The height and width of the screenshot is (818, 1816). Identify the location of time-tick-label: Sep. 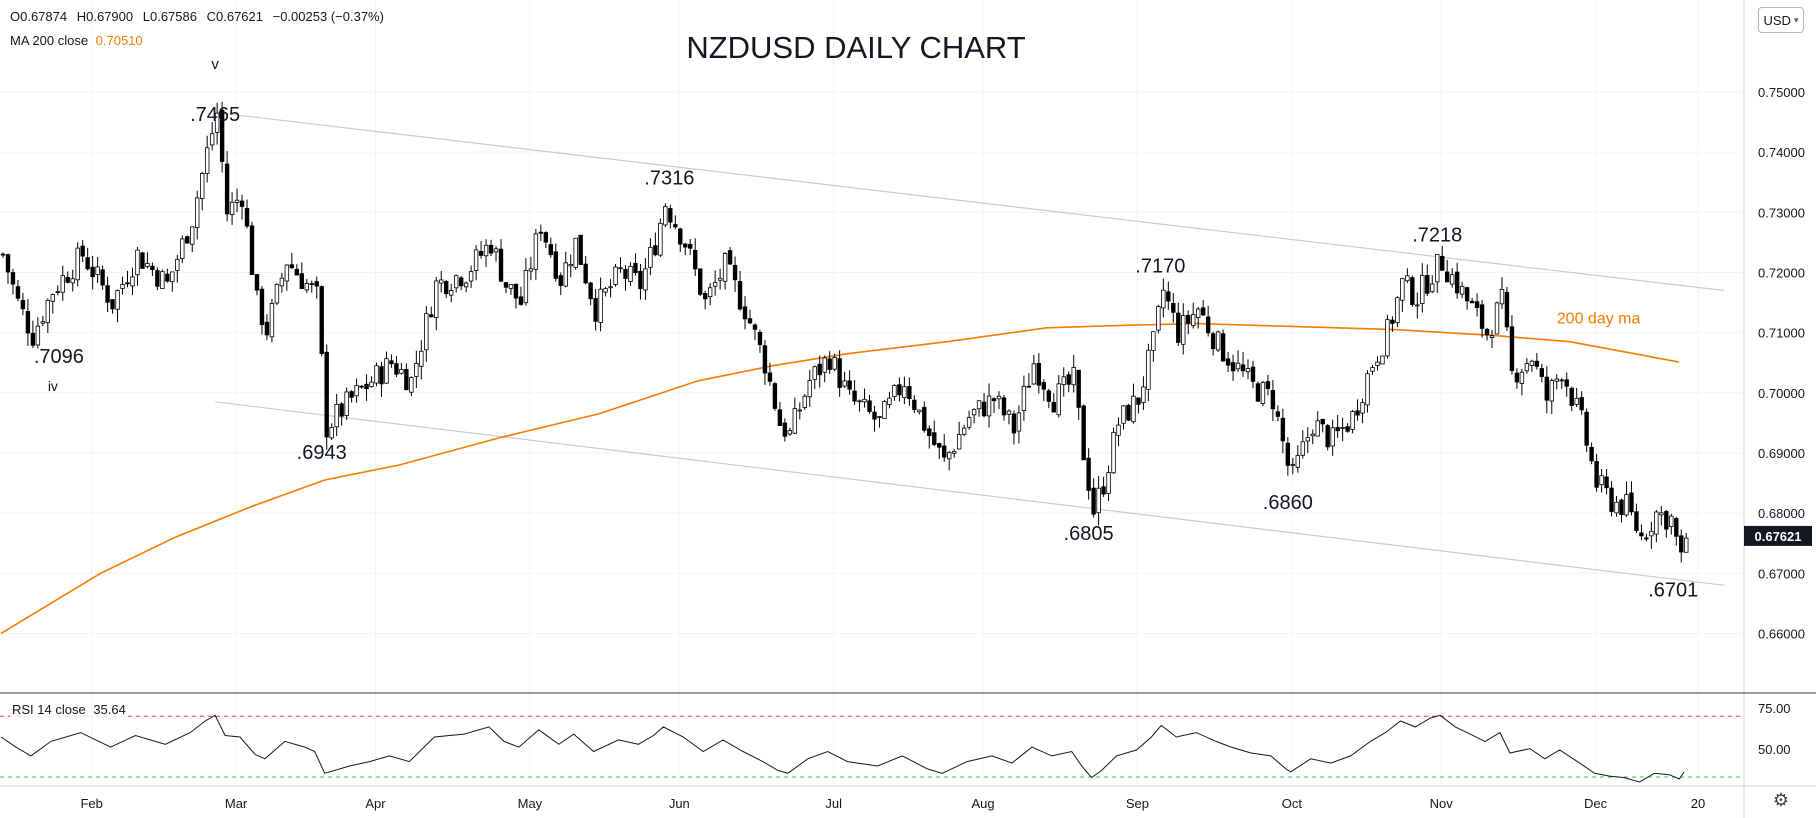
(1137, 803).